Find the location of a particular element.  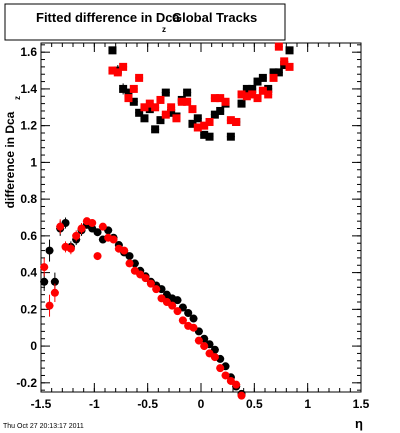

x-tick-label: -1 is located at coordinates (94, 404).